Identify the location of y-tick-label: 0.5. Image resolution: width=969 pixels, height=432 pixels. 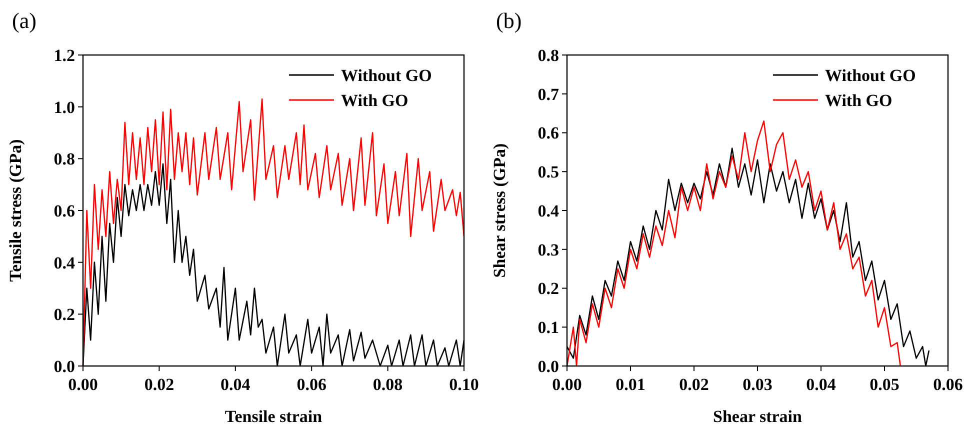
(548, 172).